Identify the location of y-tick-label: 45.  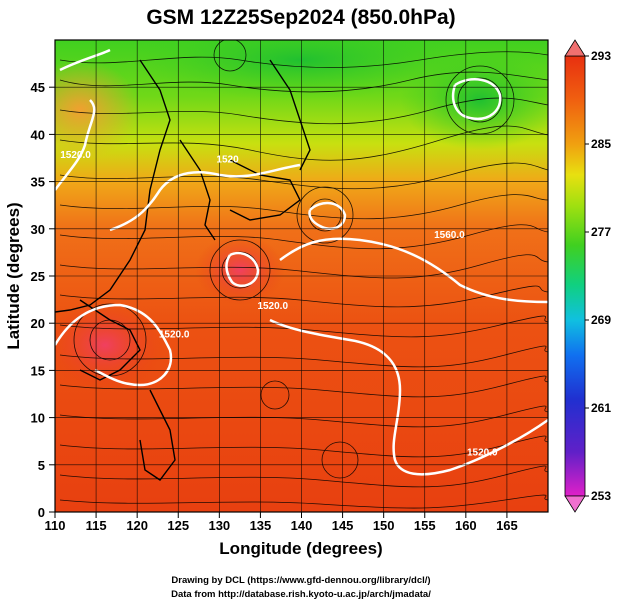
(38, 87).